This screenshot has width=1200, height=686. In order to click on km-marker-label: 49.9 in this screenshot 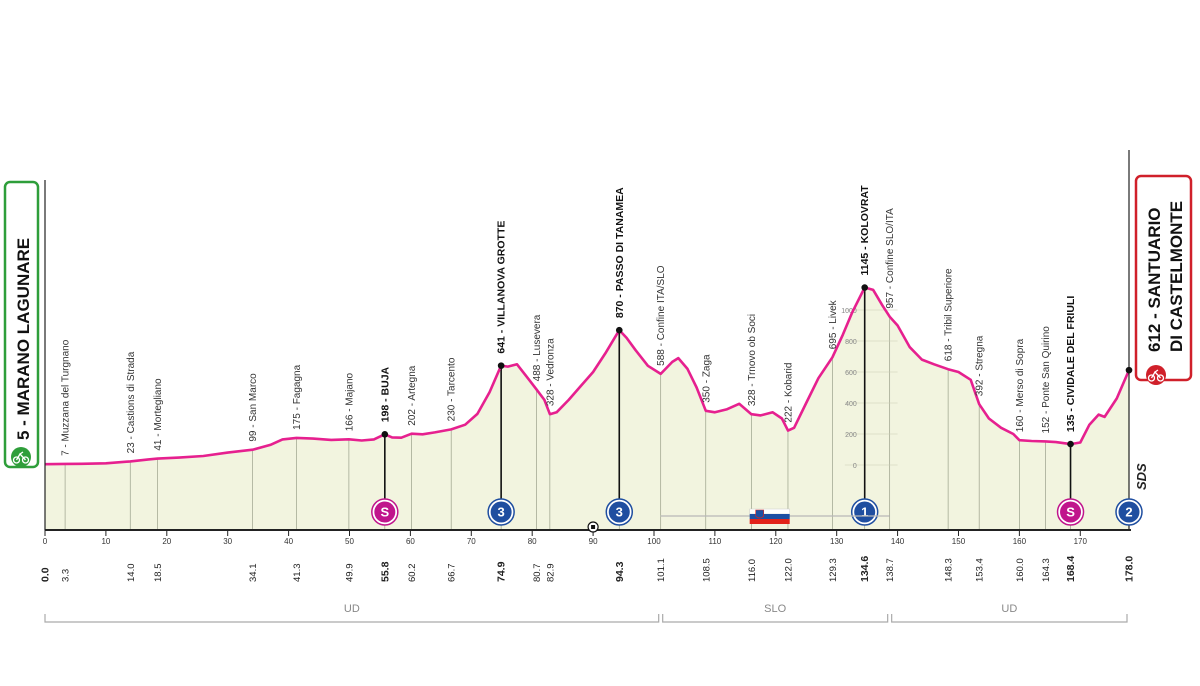, I will do `click(349, 573)`.